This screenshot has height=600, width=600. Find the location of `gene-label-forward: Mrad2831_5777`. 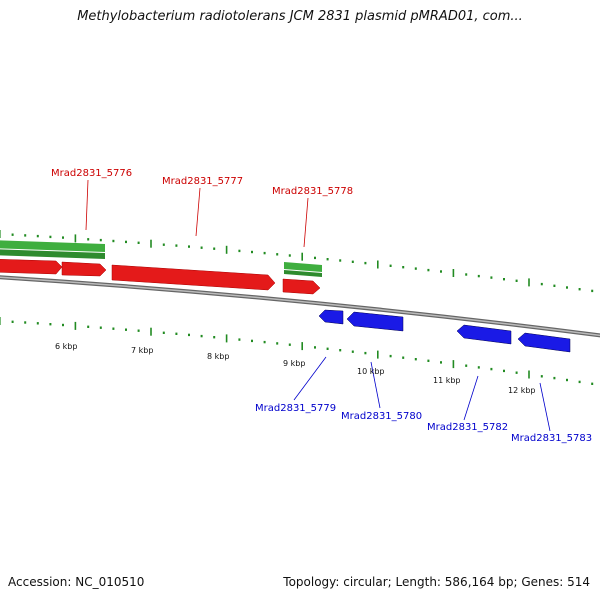

gene-label-forward: Mrad2831_5777 is located at coordinates (202, 181).